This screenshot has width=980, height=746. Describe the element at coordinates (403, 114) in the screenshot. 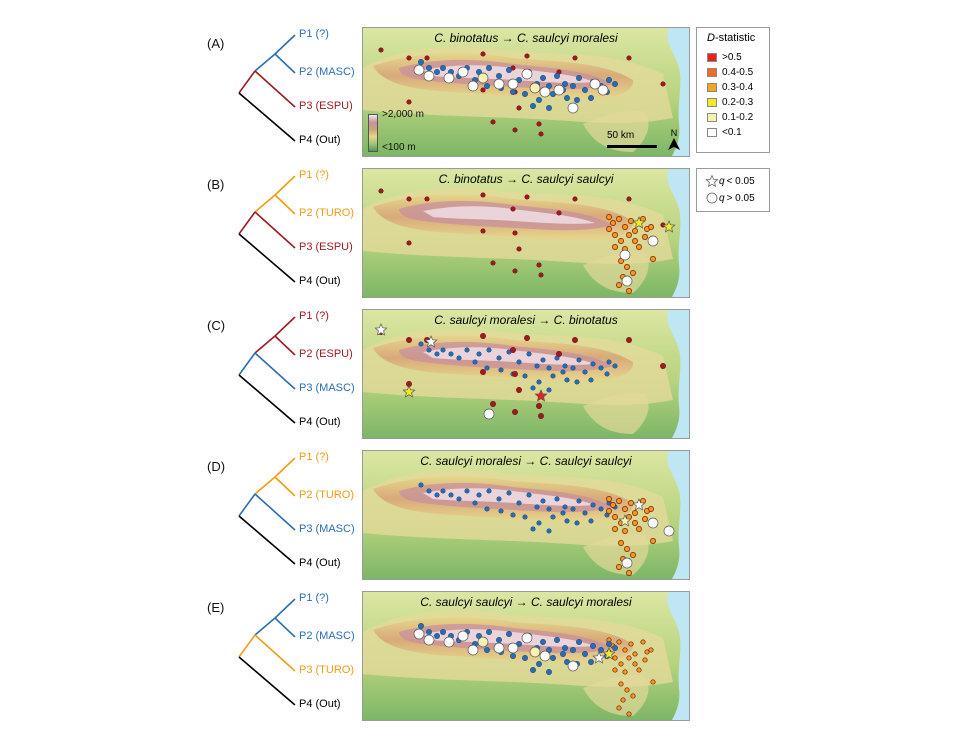

I see `elevation-high-label: >2,000 m` at that location.